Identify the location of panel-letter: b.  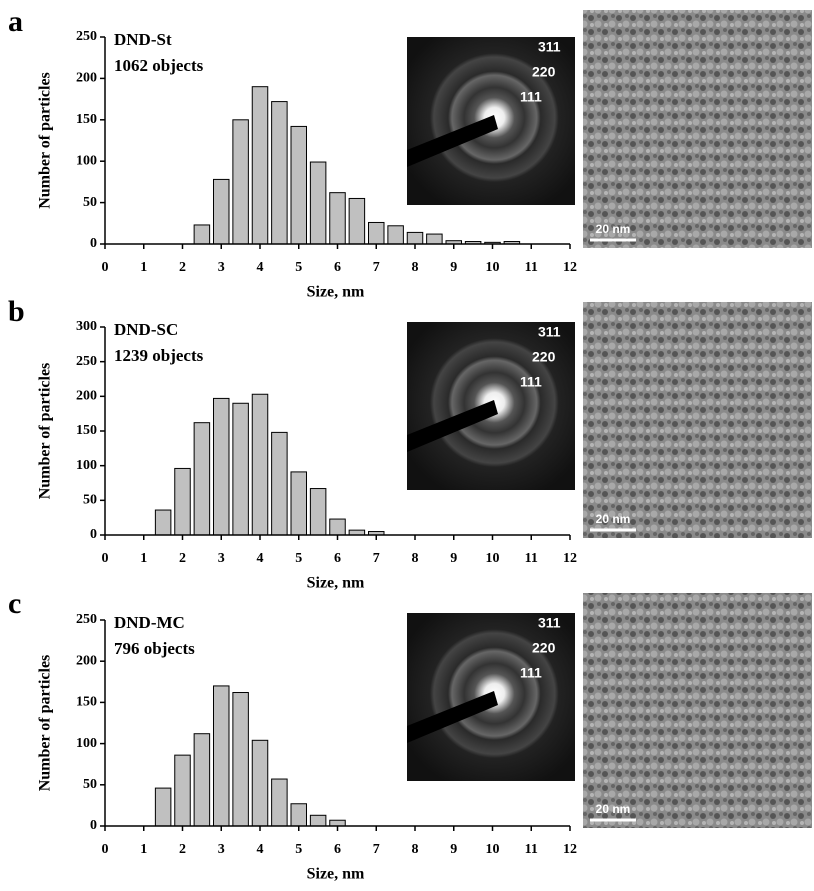
(16, 311).